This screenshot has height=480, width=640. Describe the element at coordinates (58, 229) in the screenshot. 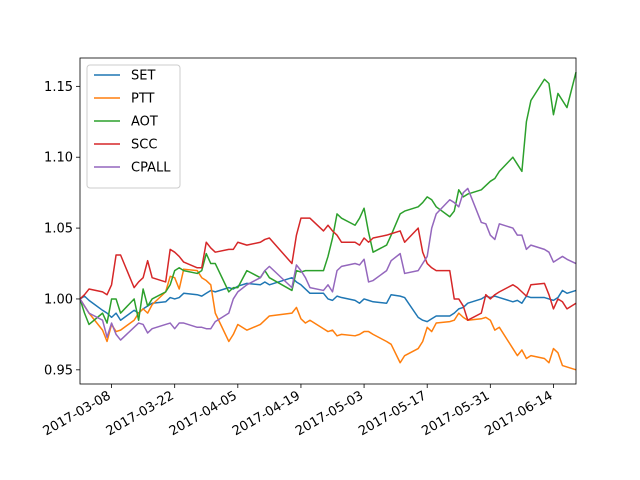

I see `y-tick-label: 1.05` at that location.